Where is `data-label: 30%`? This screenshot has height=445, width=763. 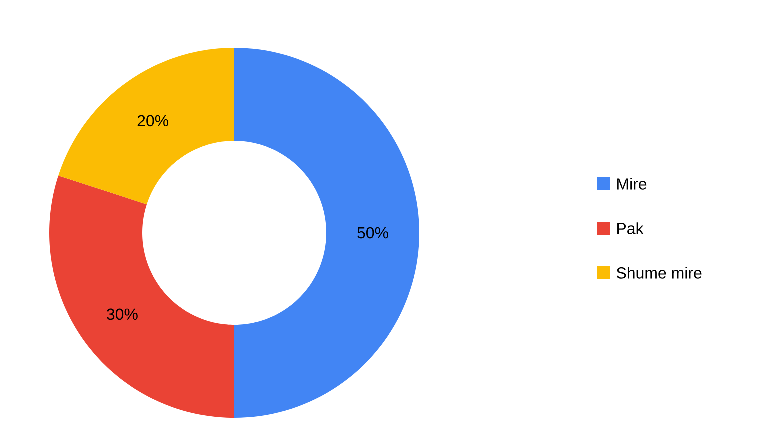
data-label: 30% is located at coordinates (122, 314).